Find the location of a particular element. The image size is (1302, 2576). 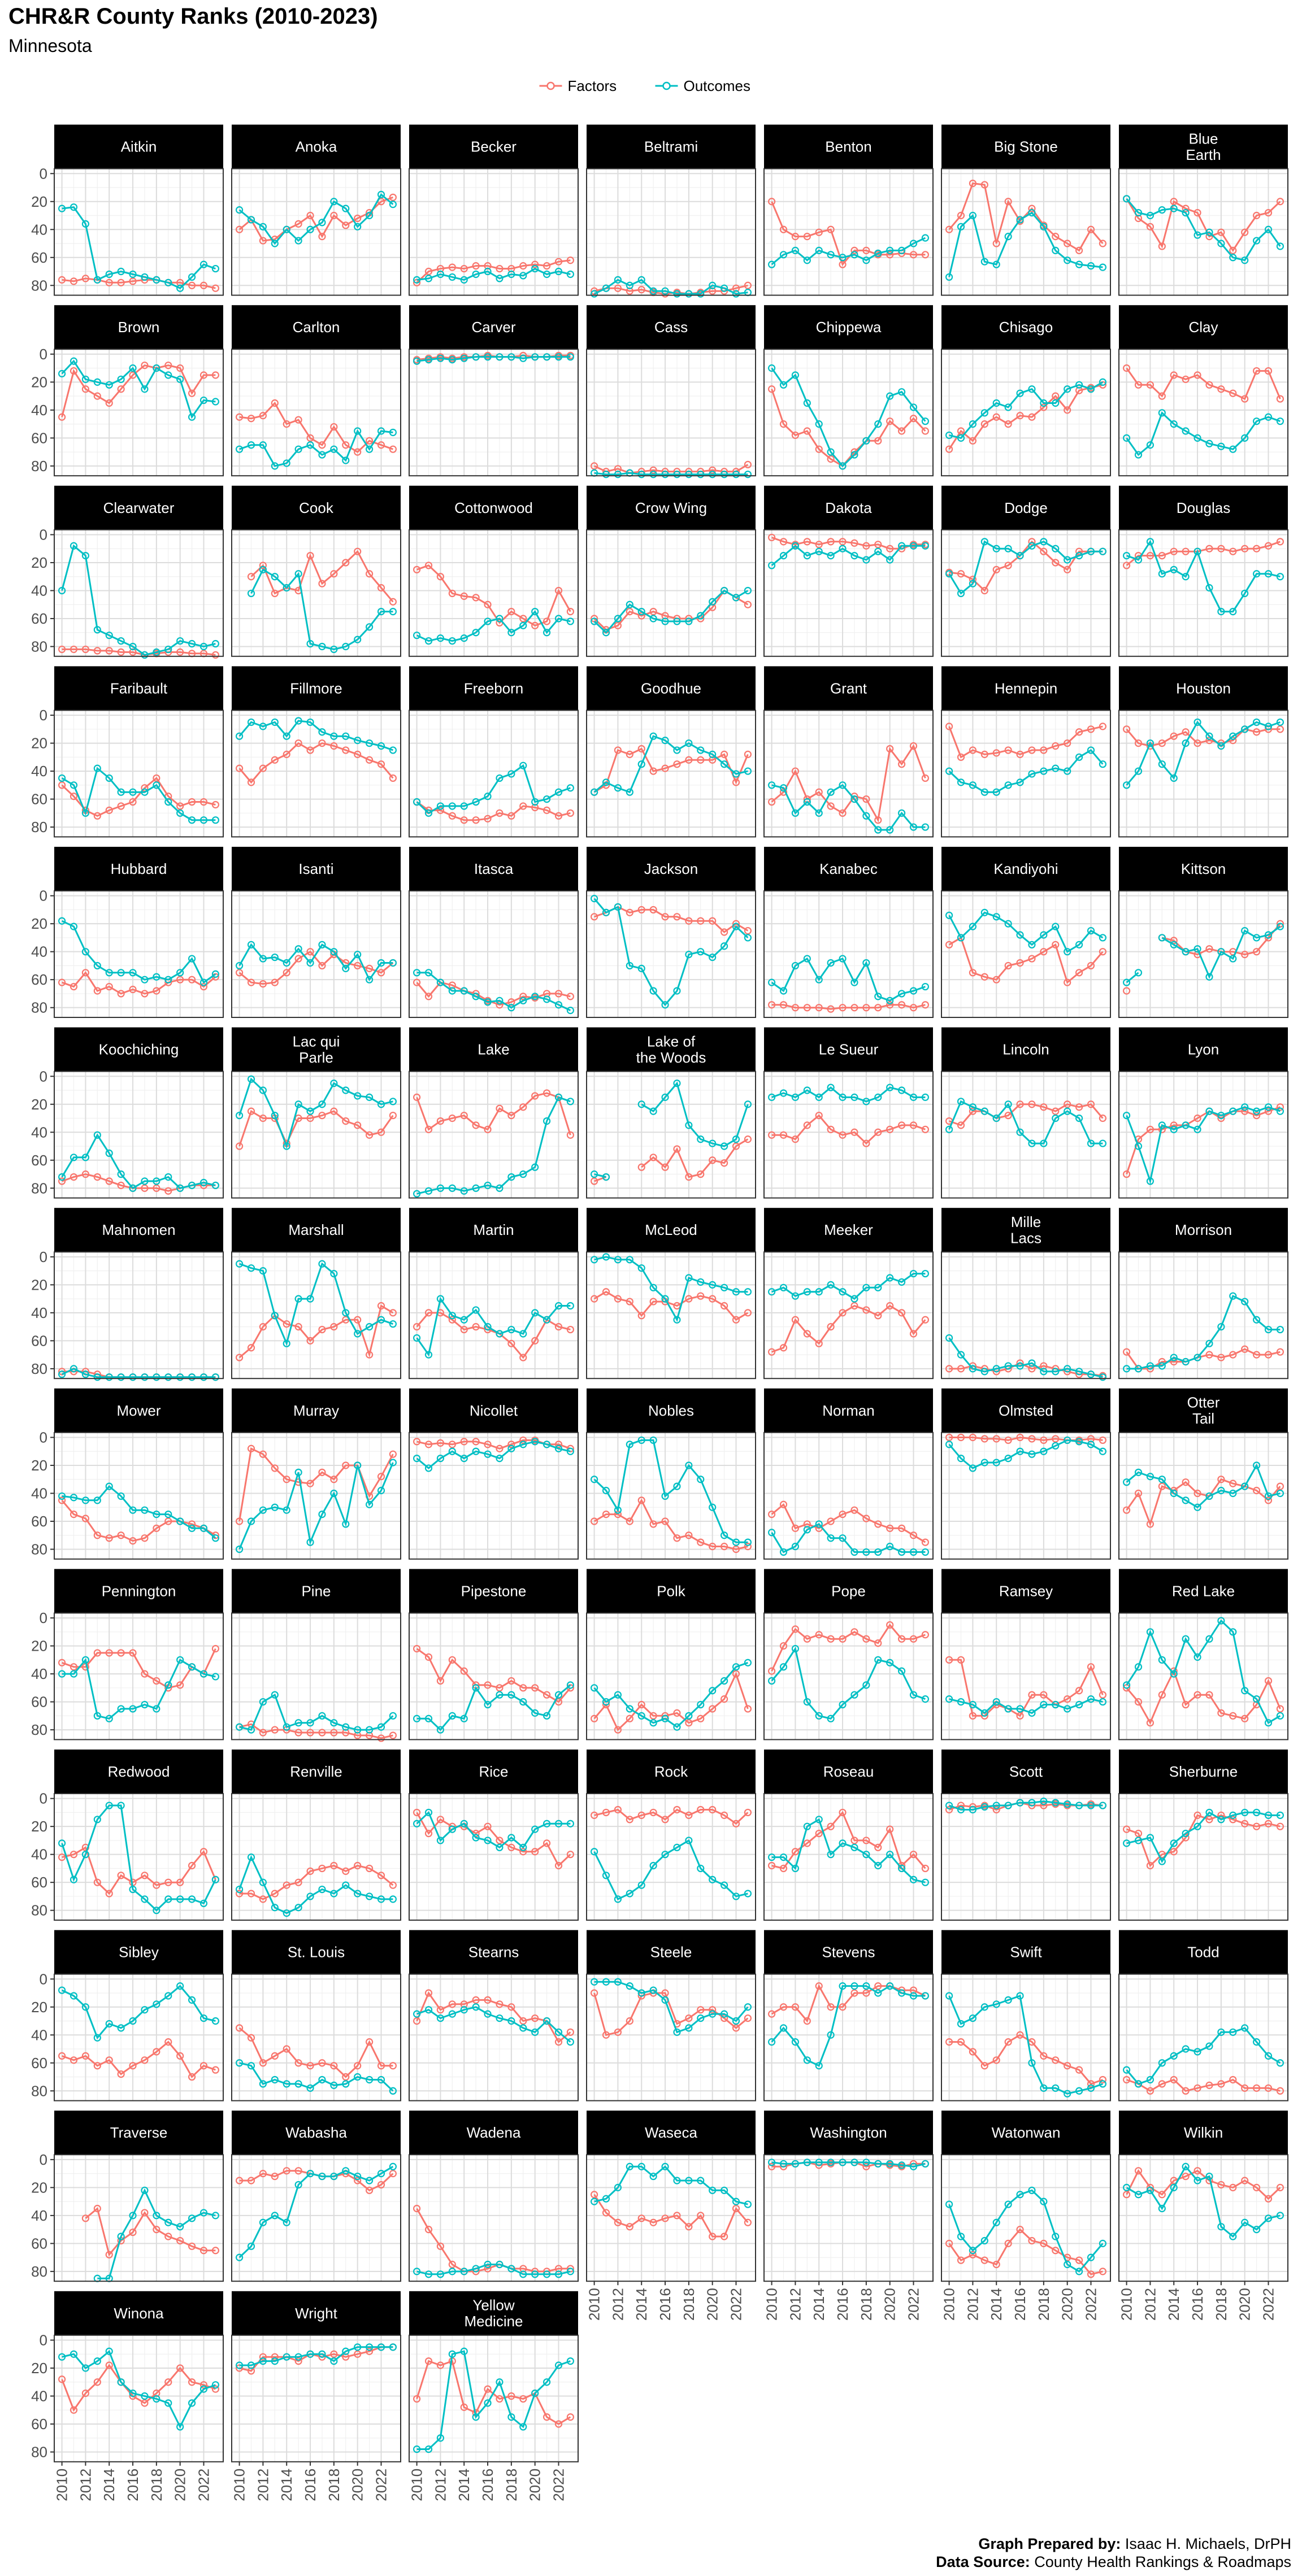

x-tick-label: 2016 is located at coordinates (666, 2304).